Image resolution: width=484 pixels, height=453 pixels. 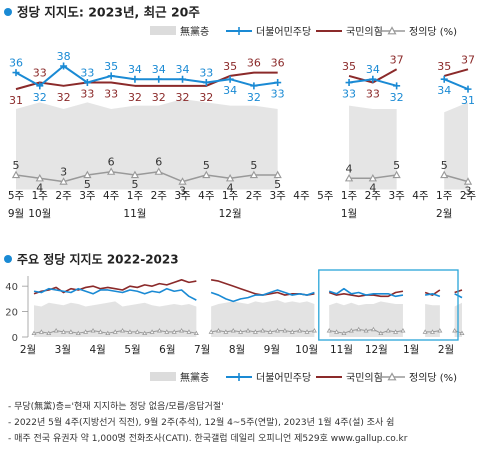 I want to click on chart1-header: 정당 지지도: 2023년, 최근 20주, so click(x=102, y=12).